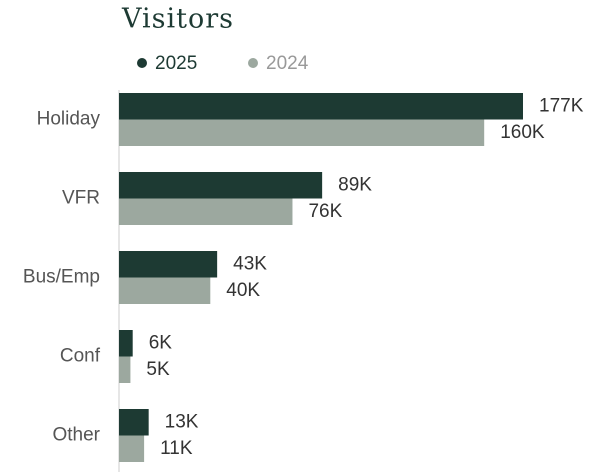  What do you see at coordinates (182, 421) in the screenshot?
I see `data-label: 13K` at bounding box center [182, 421].